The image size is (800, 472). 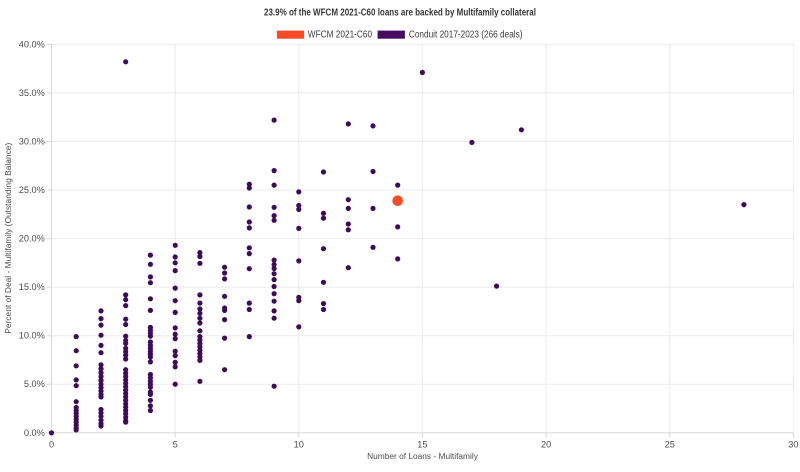 What do you see at coordinates (546, 445) in the screenshot?
I see `svg-text: 20` at bounding box center [546, 445].